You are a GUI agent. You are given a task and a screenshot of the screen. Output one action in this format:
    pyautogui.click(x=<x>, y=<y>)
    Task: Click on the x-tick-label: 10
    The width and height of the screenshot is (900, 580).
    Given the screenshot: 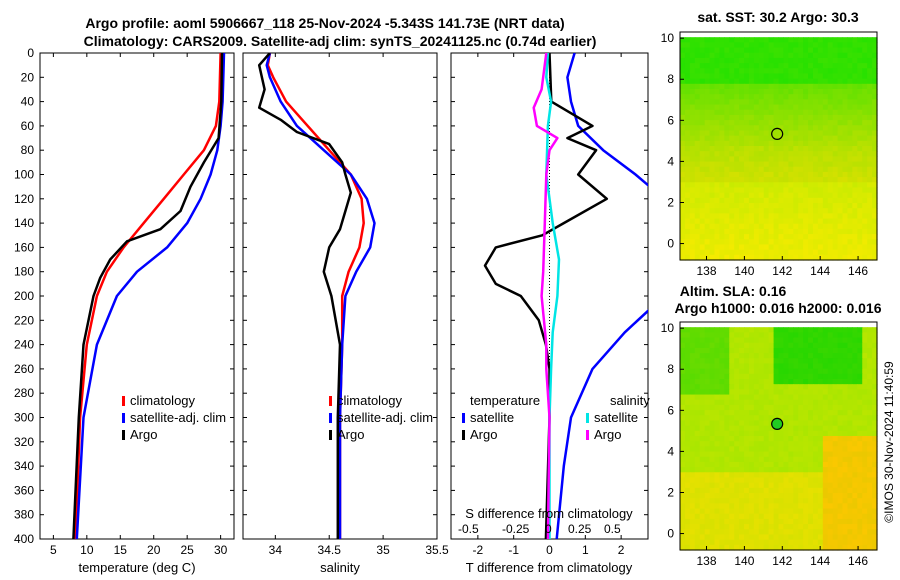 What is the action you would take?
    pyautogui.click(x=87, y=550)
    